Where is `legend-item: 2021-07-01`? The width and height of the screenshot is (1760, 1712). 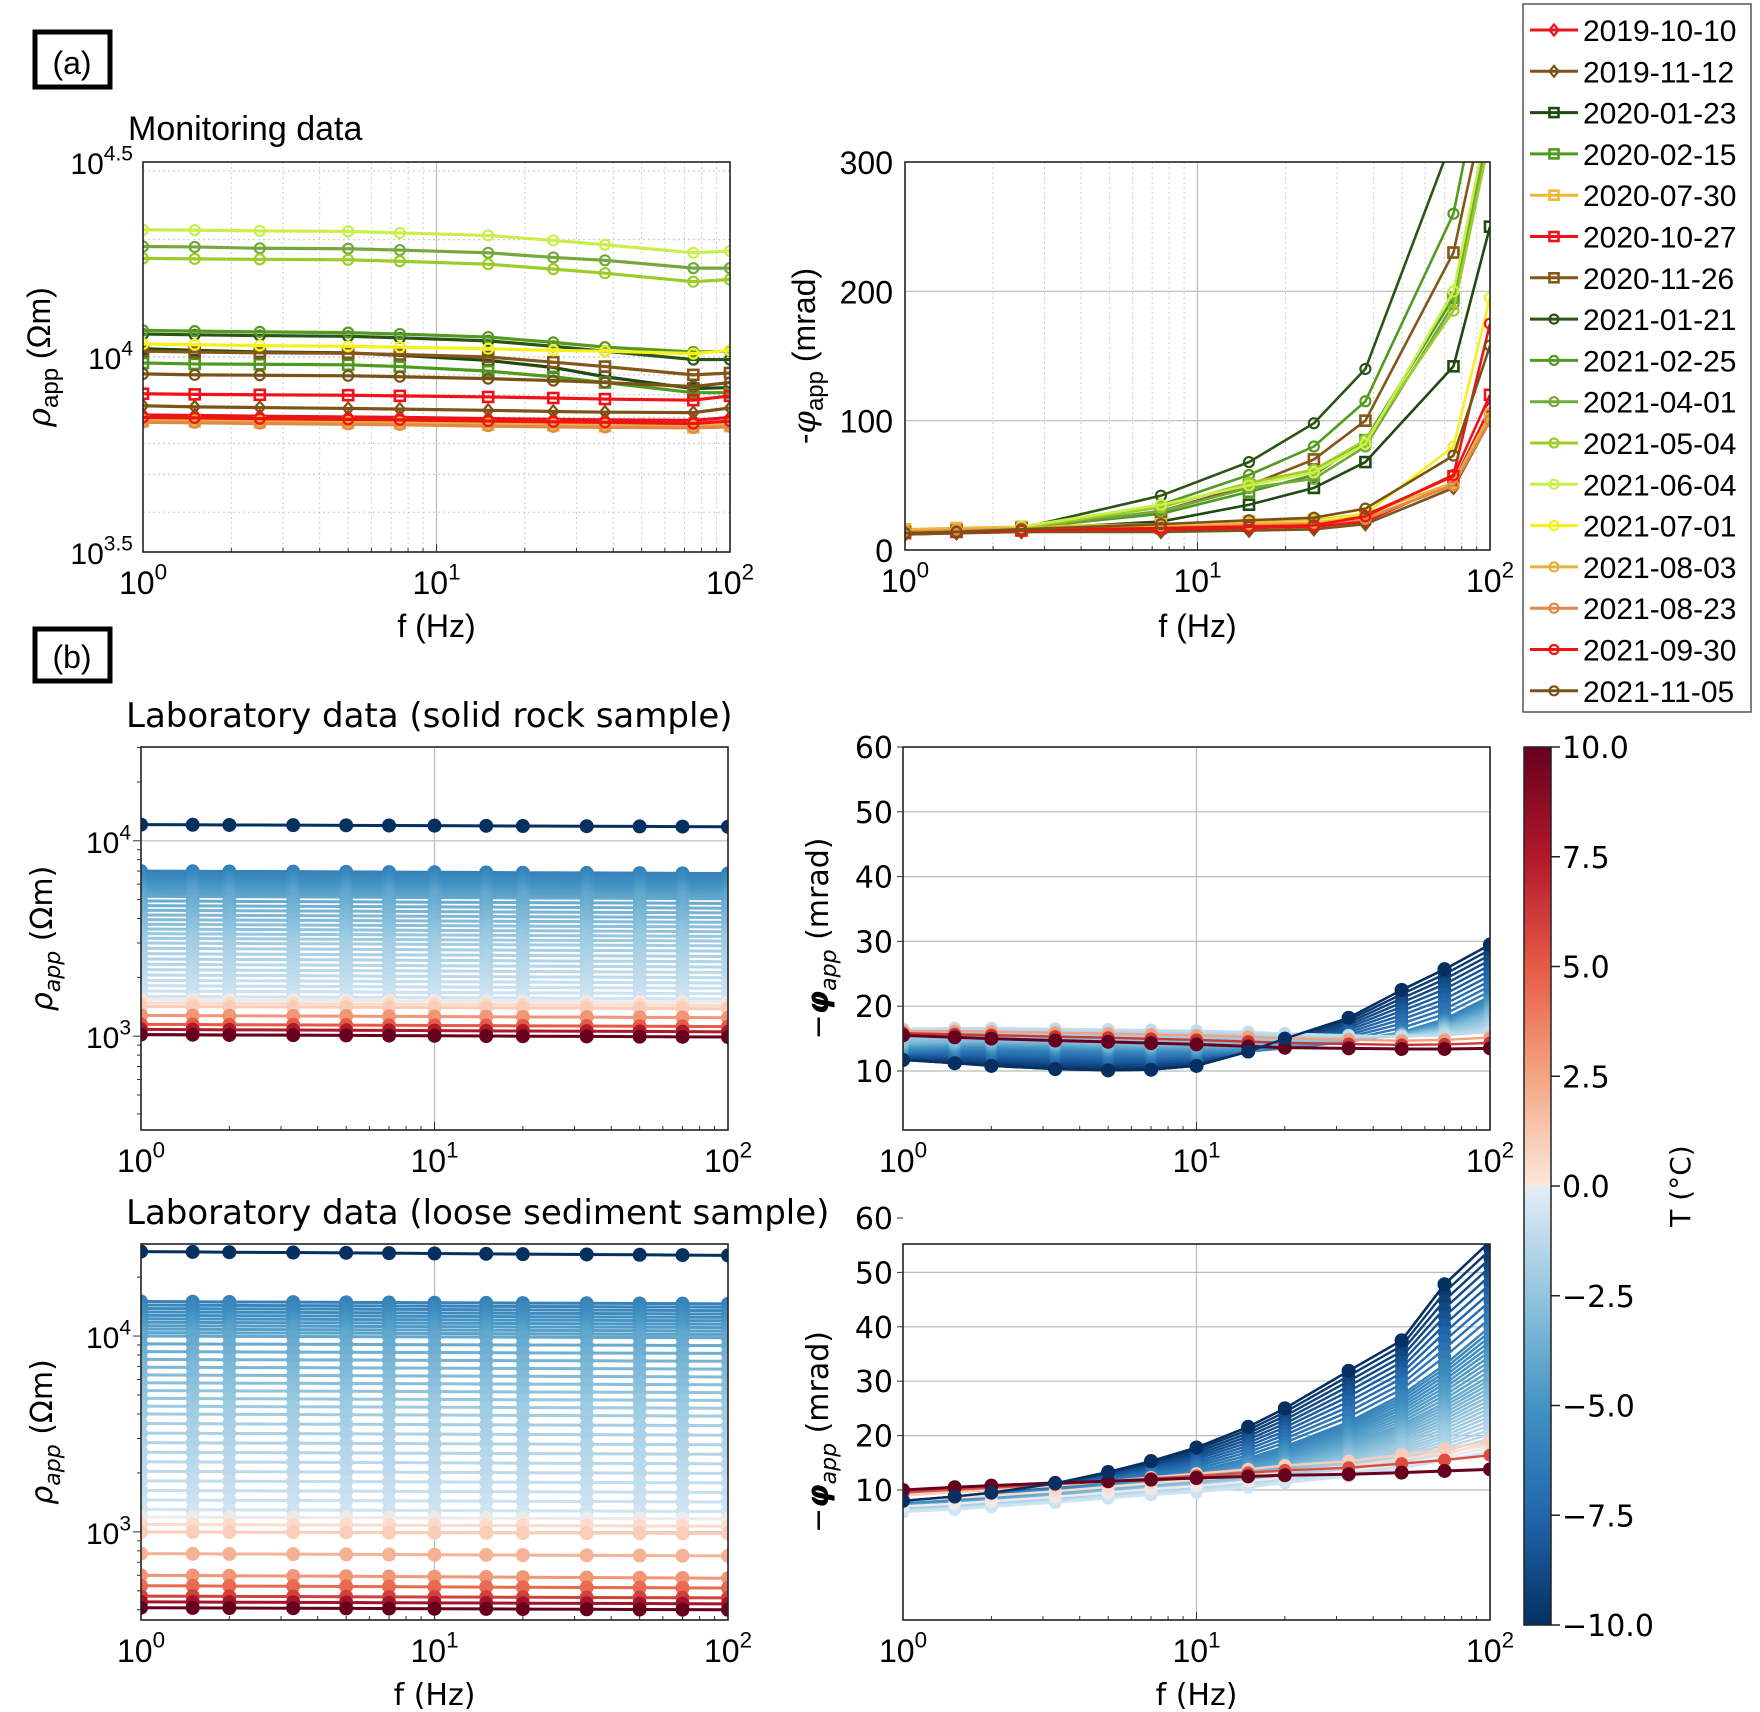 legend-item: 2021-07-01 is located at coordinates (1633, 527).